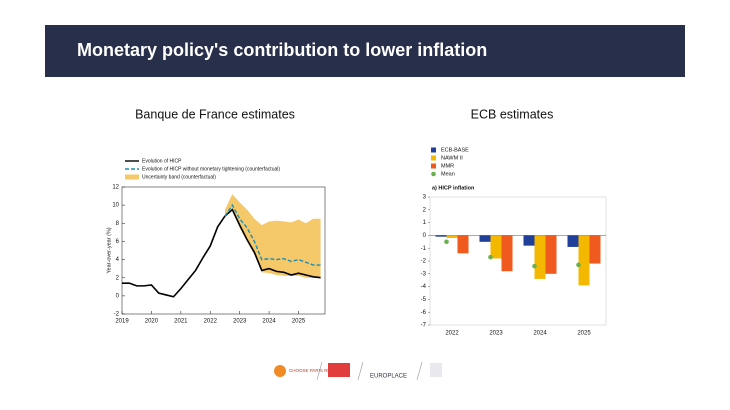 This screenshot has width=730, height=410. What do you see at coordinates (424, 313) in the screenshot?
I see `y-tick-label: -6` at bounding box center [424, 313].